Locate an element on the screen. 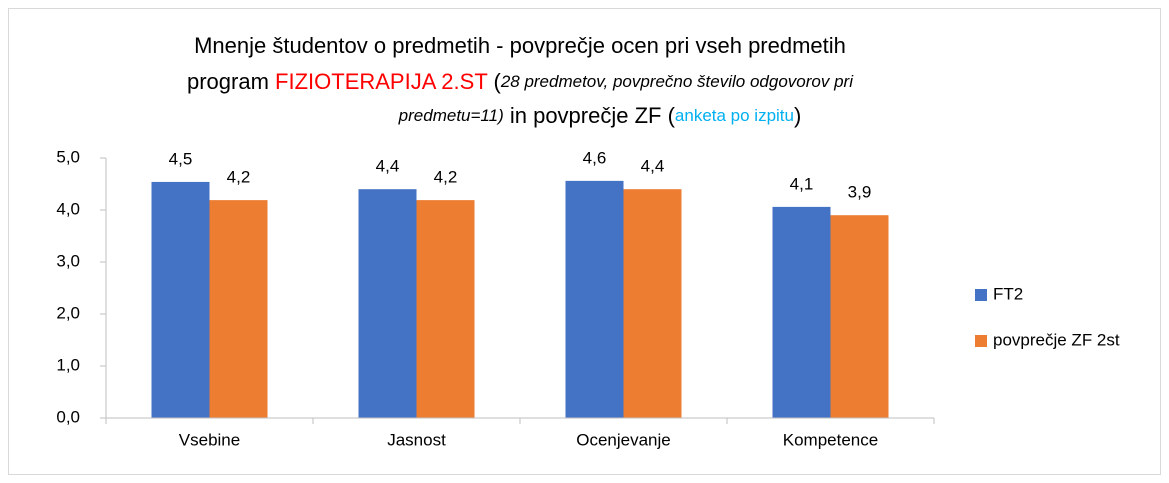 This screenshot has height=483, width=1169. data-label: 4,6 is located at coordinates (595, 157).